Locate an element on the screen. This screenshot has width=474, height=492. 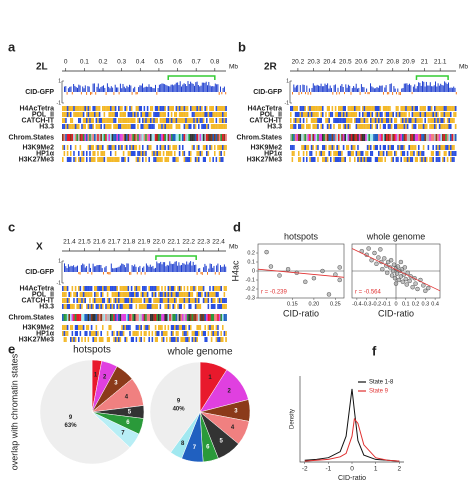
track-label: CATCH-IT is located at coordinates (37, 120).